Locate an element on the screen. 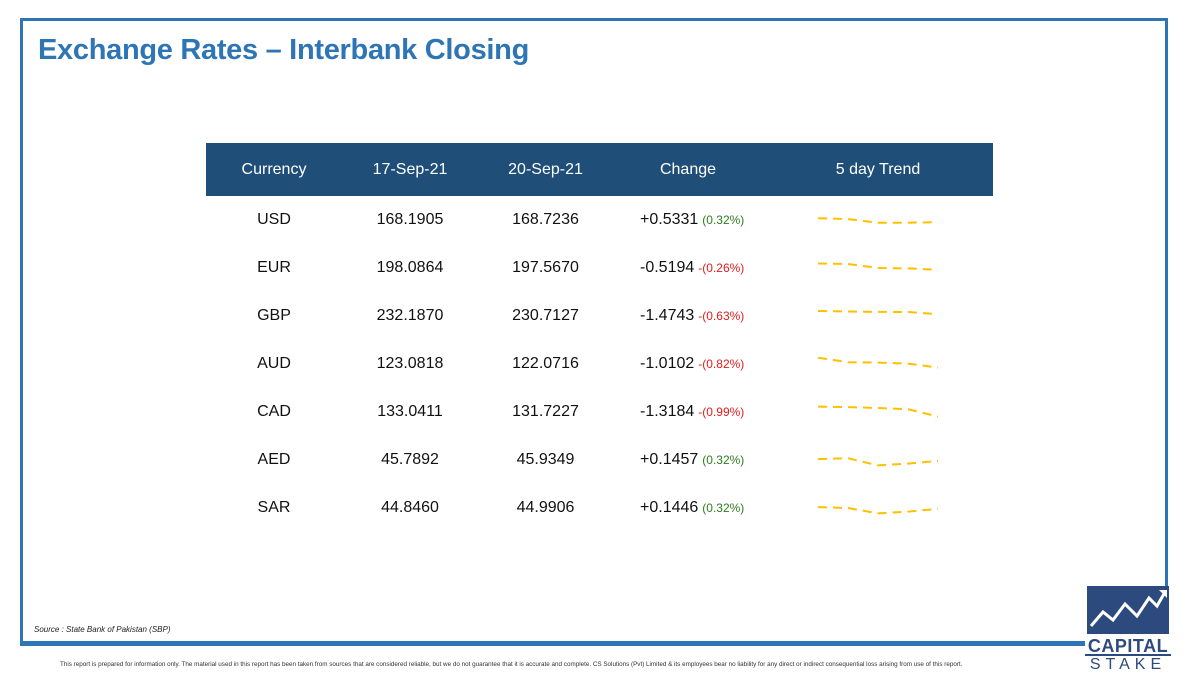 The height and width of the screenshot is (675, 1200). header-trend: 5 day Trend is located at coordinates (878, 169).